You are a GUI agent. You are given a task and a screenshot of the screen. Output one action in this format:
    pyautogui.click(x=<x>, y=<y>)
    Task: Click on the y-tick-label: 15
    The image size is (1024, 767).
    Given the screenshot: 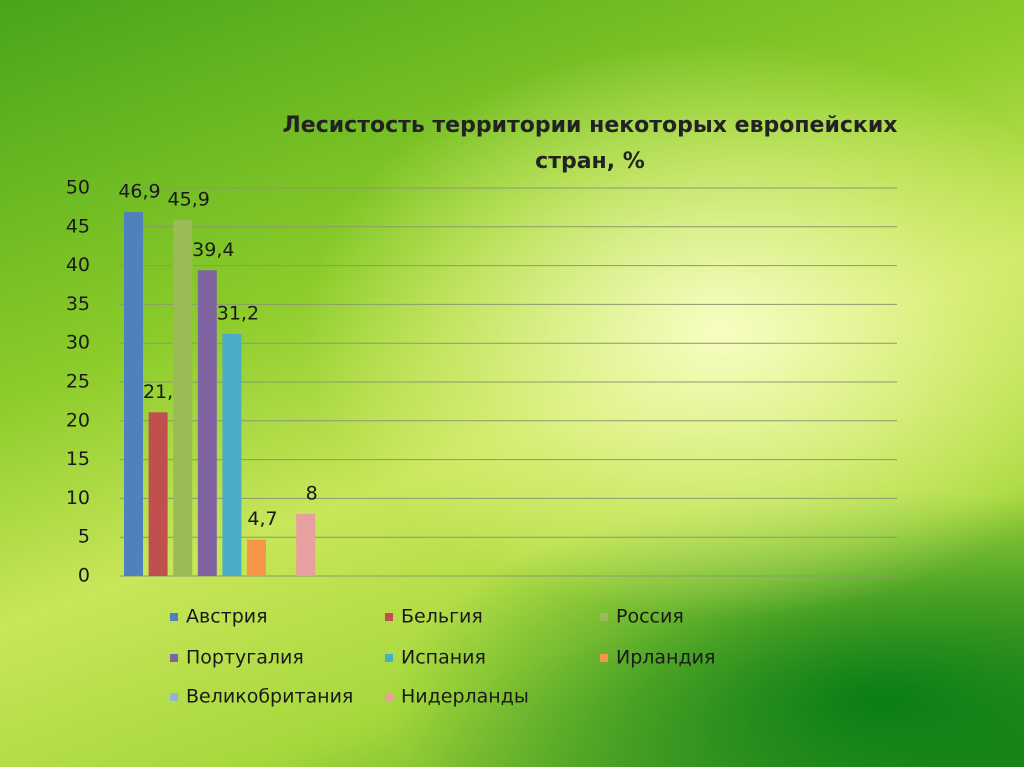 What is the action you would take?
    pyautogui.click(x=78, y=459)
    